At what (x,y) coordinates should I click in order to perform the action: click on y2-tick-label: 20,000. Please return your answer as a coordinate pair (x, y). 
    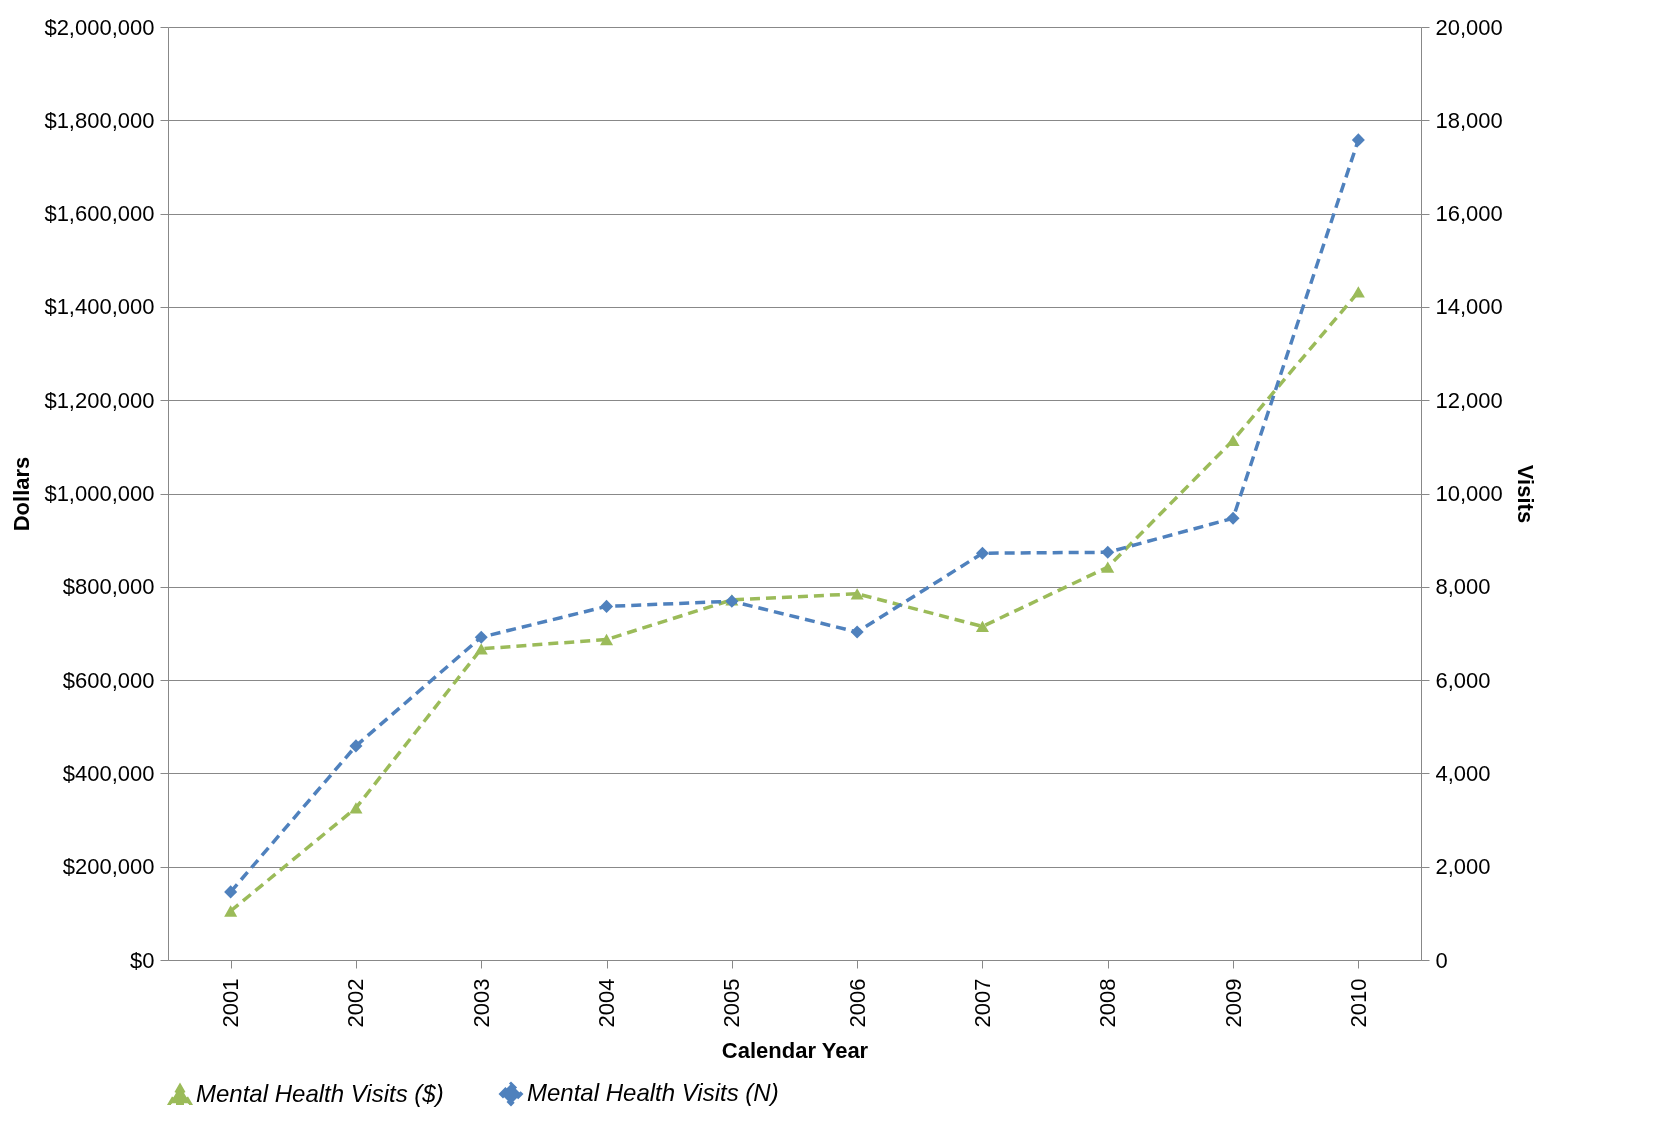
    Looking at the image, I should click on (1469, 27).